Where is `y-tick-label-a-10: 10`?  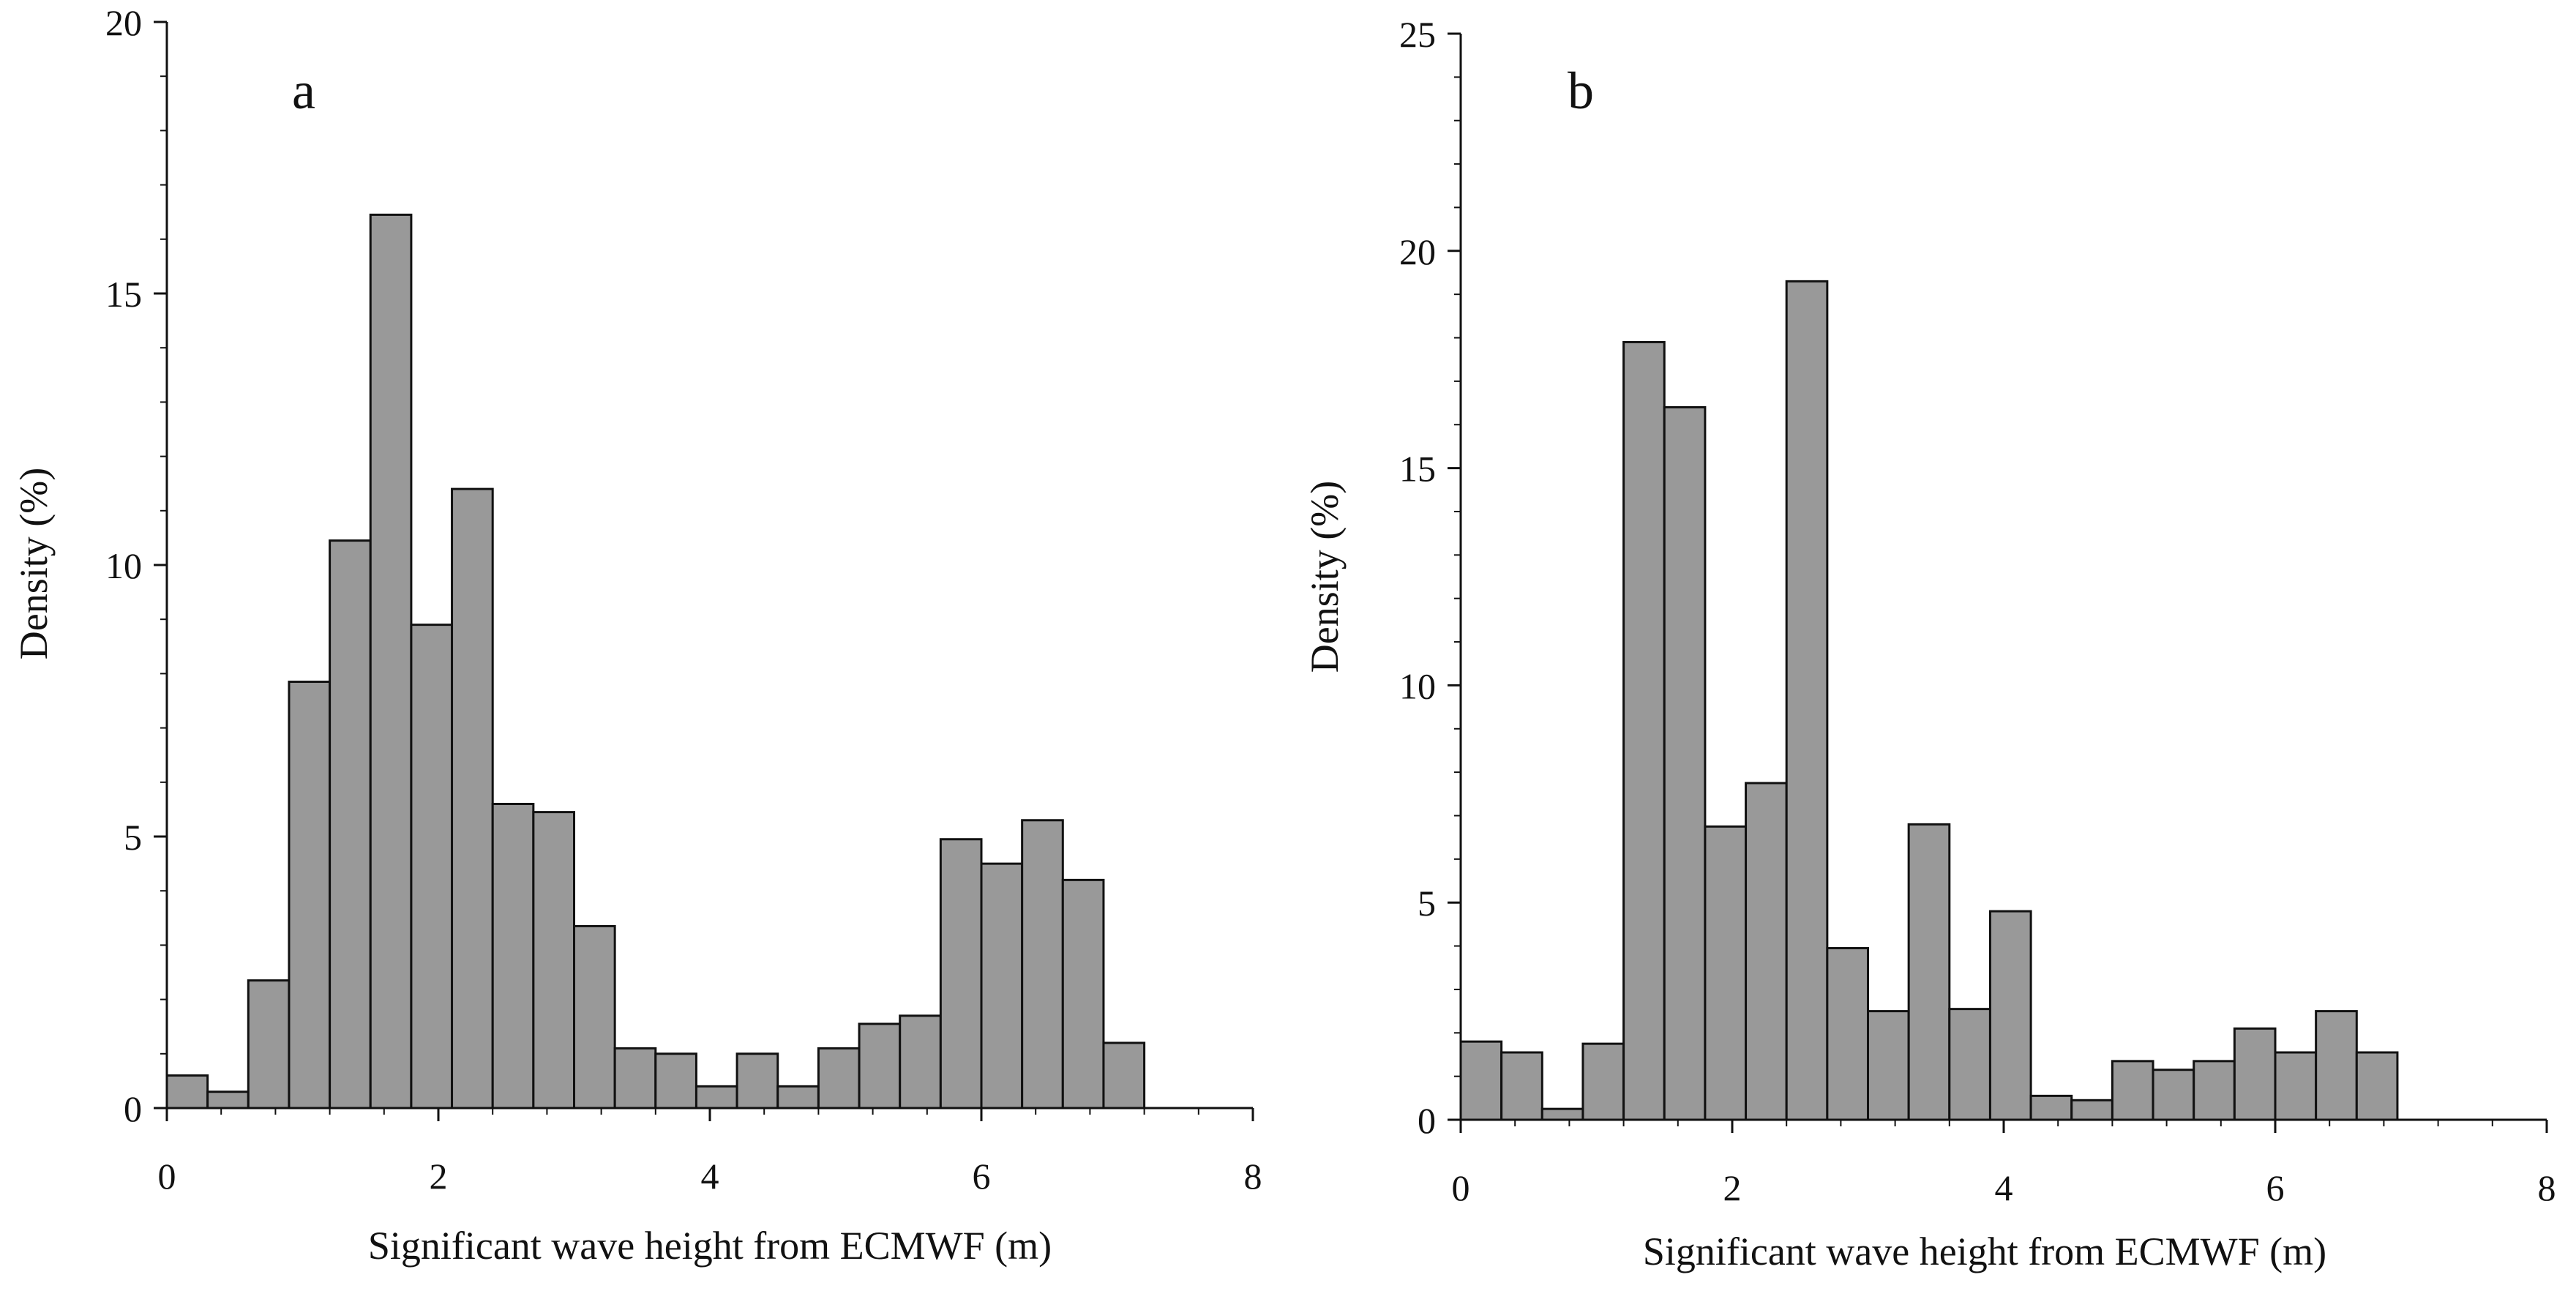
y-tick-label-a-10: 10 is located at coordinates (123, 565).